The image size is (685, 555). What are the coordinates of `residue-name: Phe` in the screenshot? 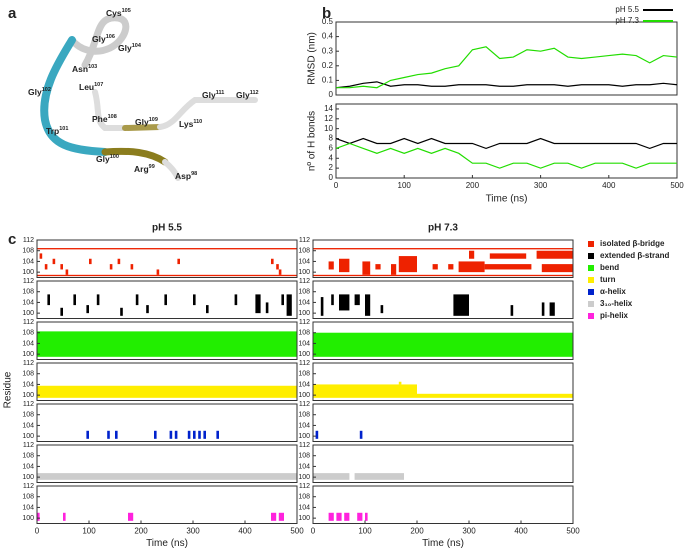 It's located at (100, 119).